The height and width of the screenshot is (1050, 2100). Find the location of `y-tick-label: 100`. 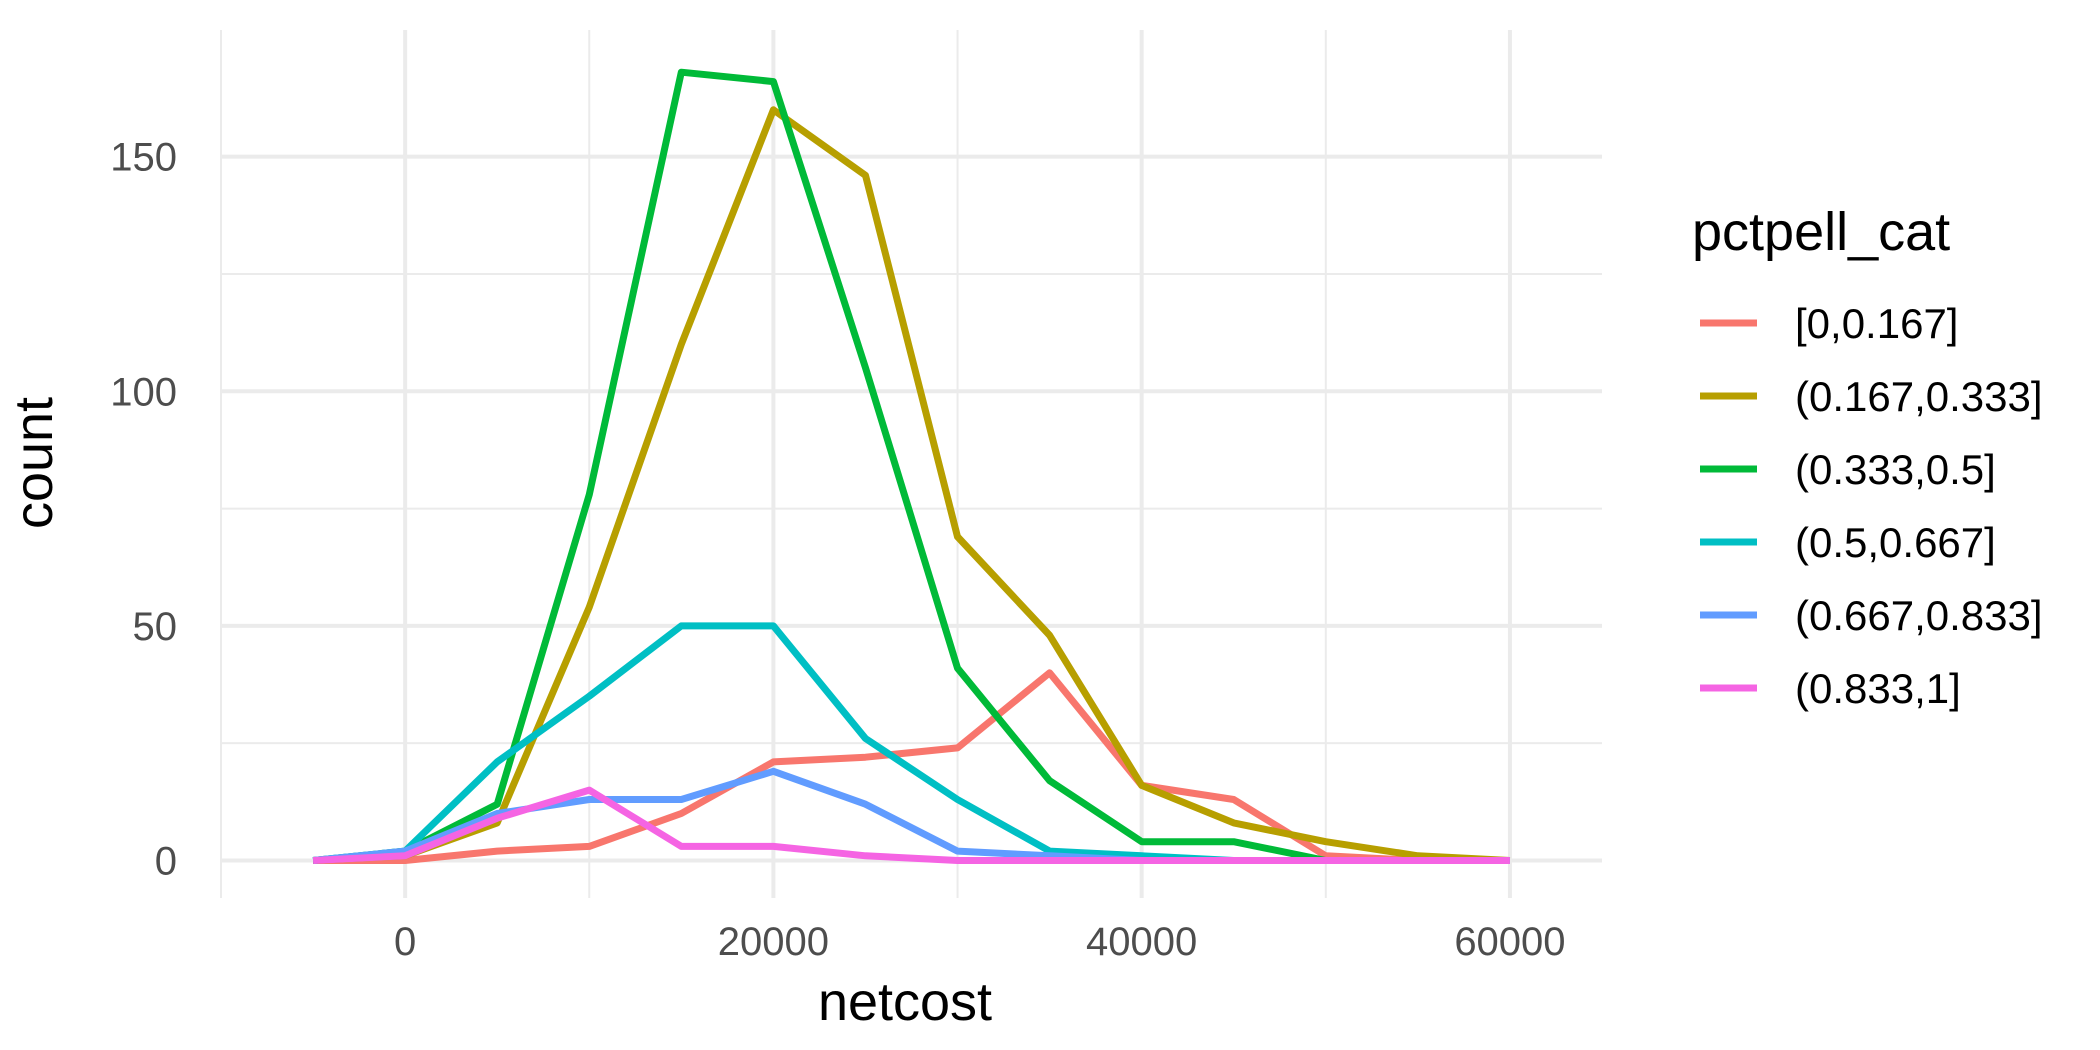

y-tick-label: 100 is located at coordinates (143, 392).